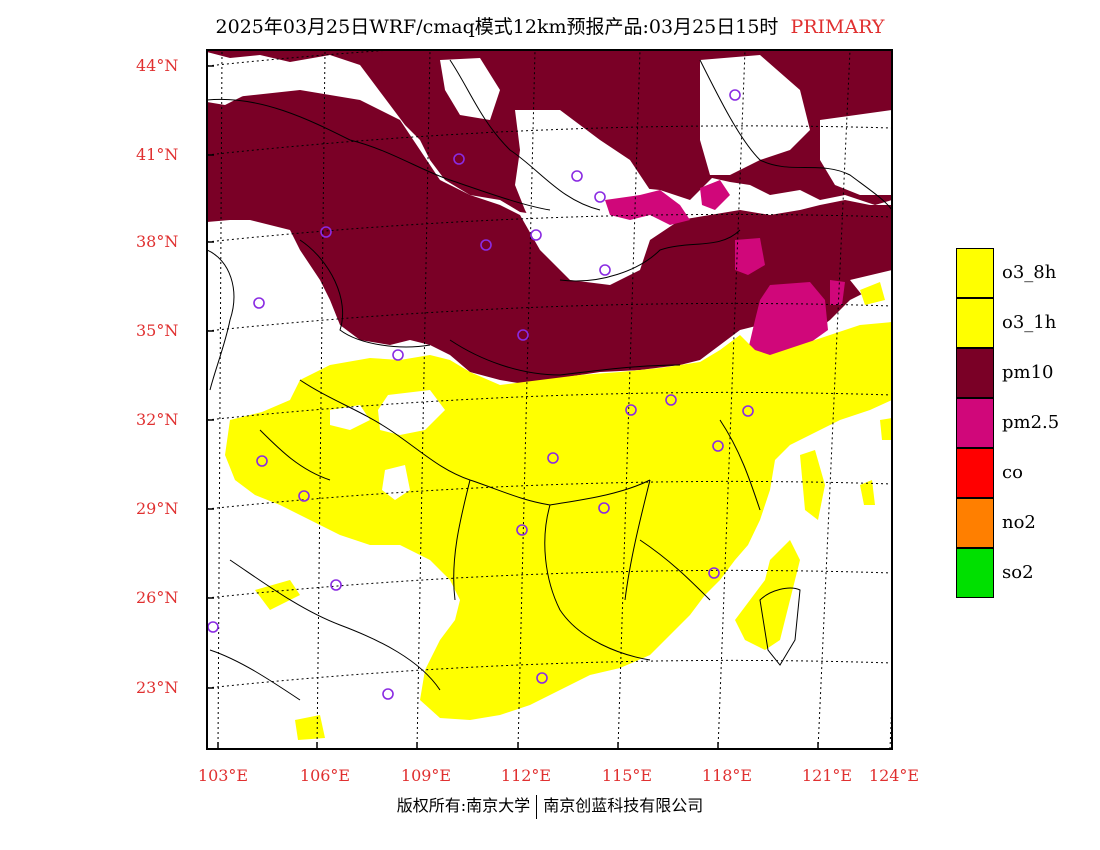  I want to click on lat-label: 26°N, so click(157, 597).